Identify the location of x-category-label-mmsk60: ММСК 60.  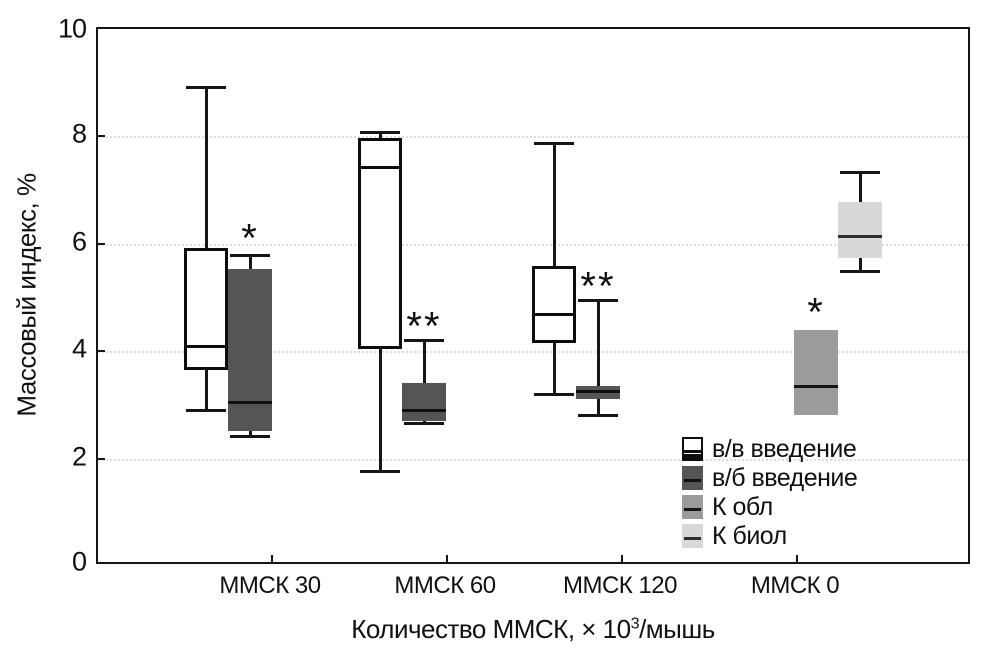
(445, 585).